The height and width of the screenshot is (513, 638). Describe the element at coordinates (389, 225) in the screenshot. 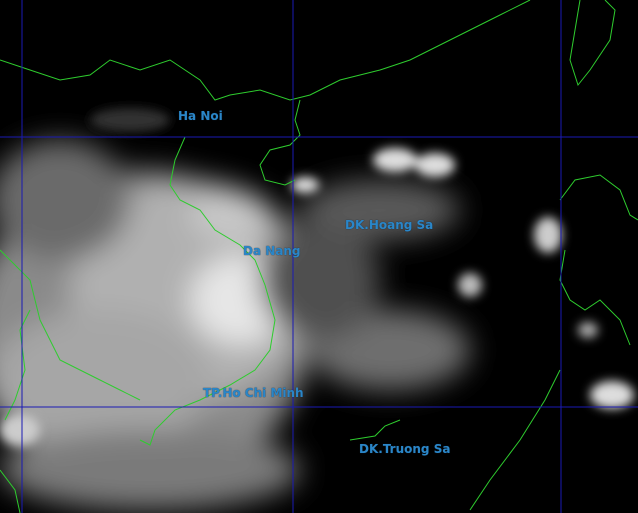

I see `label-hoang-sa: DK.Hoang Sa` at that location.